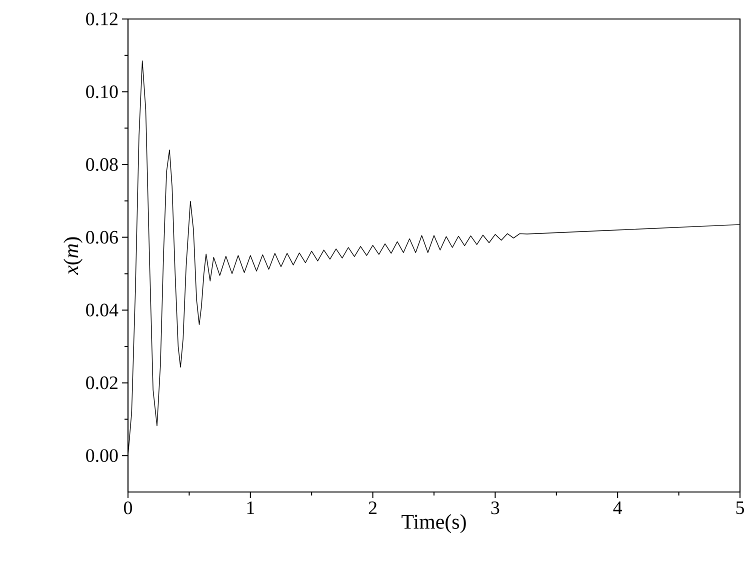  I want to click on y-tick-label: 0.12, so click(102, 19).